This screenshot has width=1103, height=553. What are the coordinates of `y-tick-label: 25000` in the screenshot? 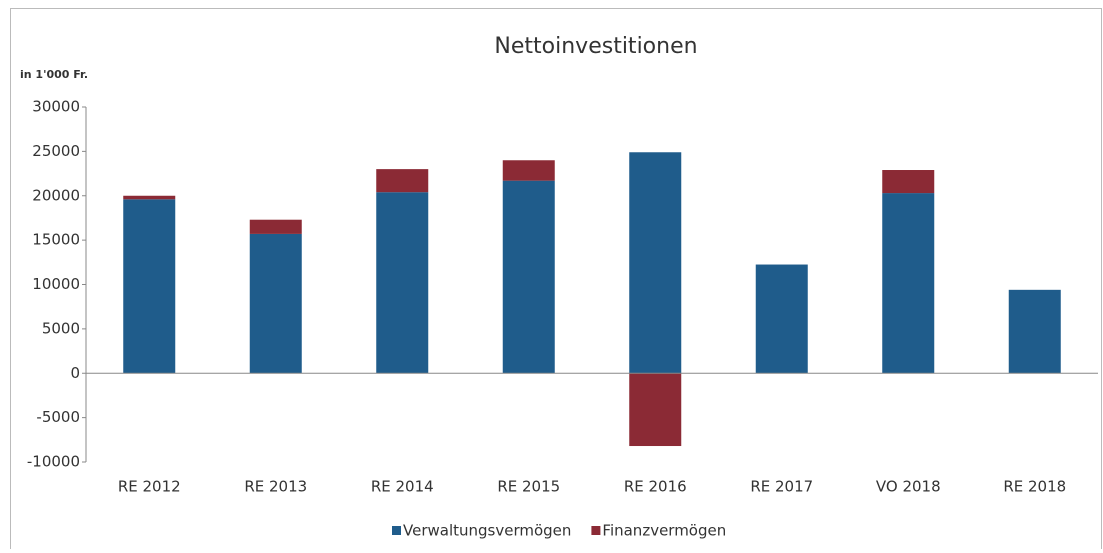 It's located at (56, 151).